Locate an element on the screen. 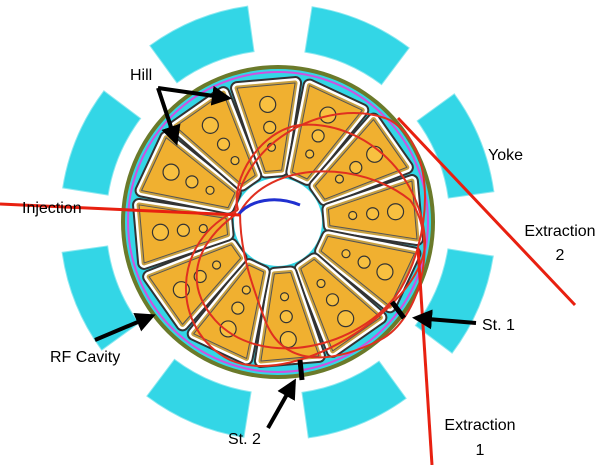  extraction-1-line is located at coordinates (425, 356).